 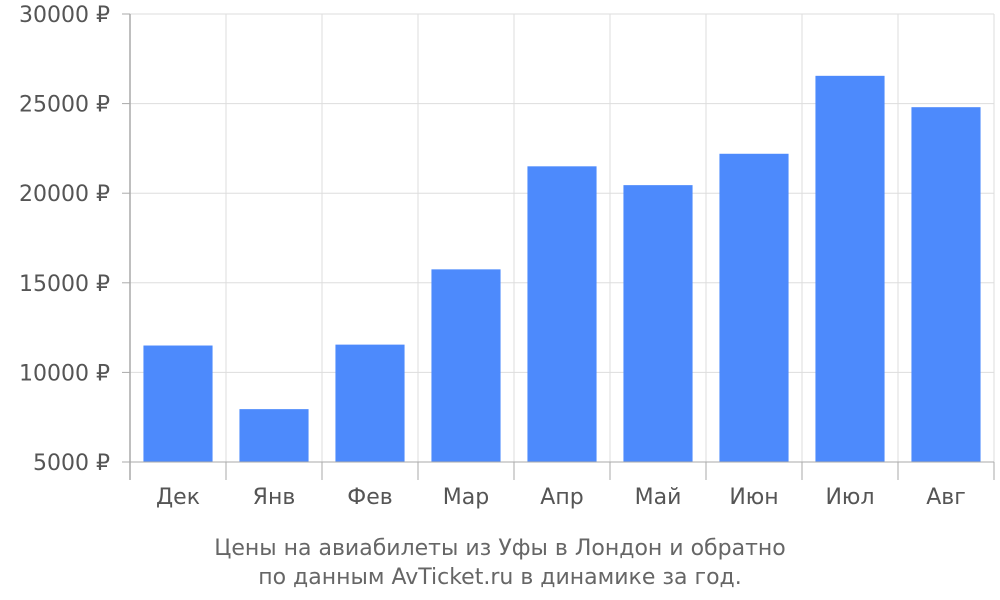 What do you see at coordinates (274, 497) in the screenshot?
I see `x-tick-label: Янв` at bounding box center [274, 497].